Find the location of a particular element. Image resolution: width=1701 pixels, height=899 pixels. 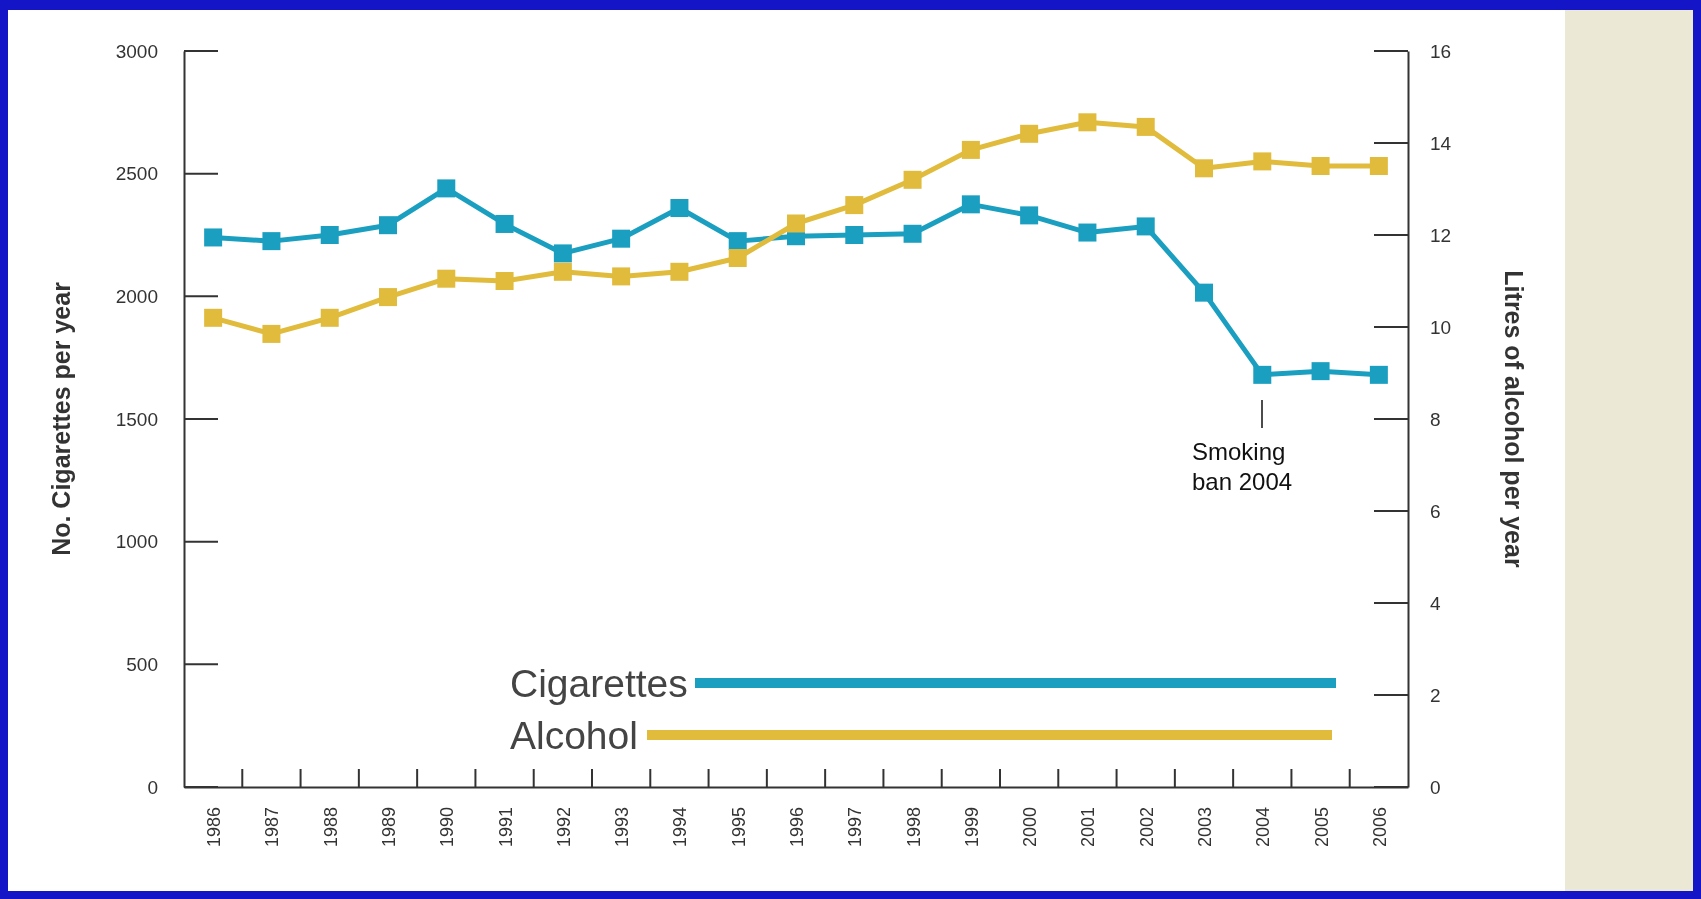

x-tick-label: 1998 is located at coordinates (913, 827).